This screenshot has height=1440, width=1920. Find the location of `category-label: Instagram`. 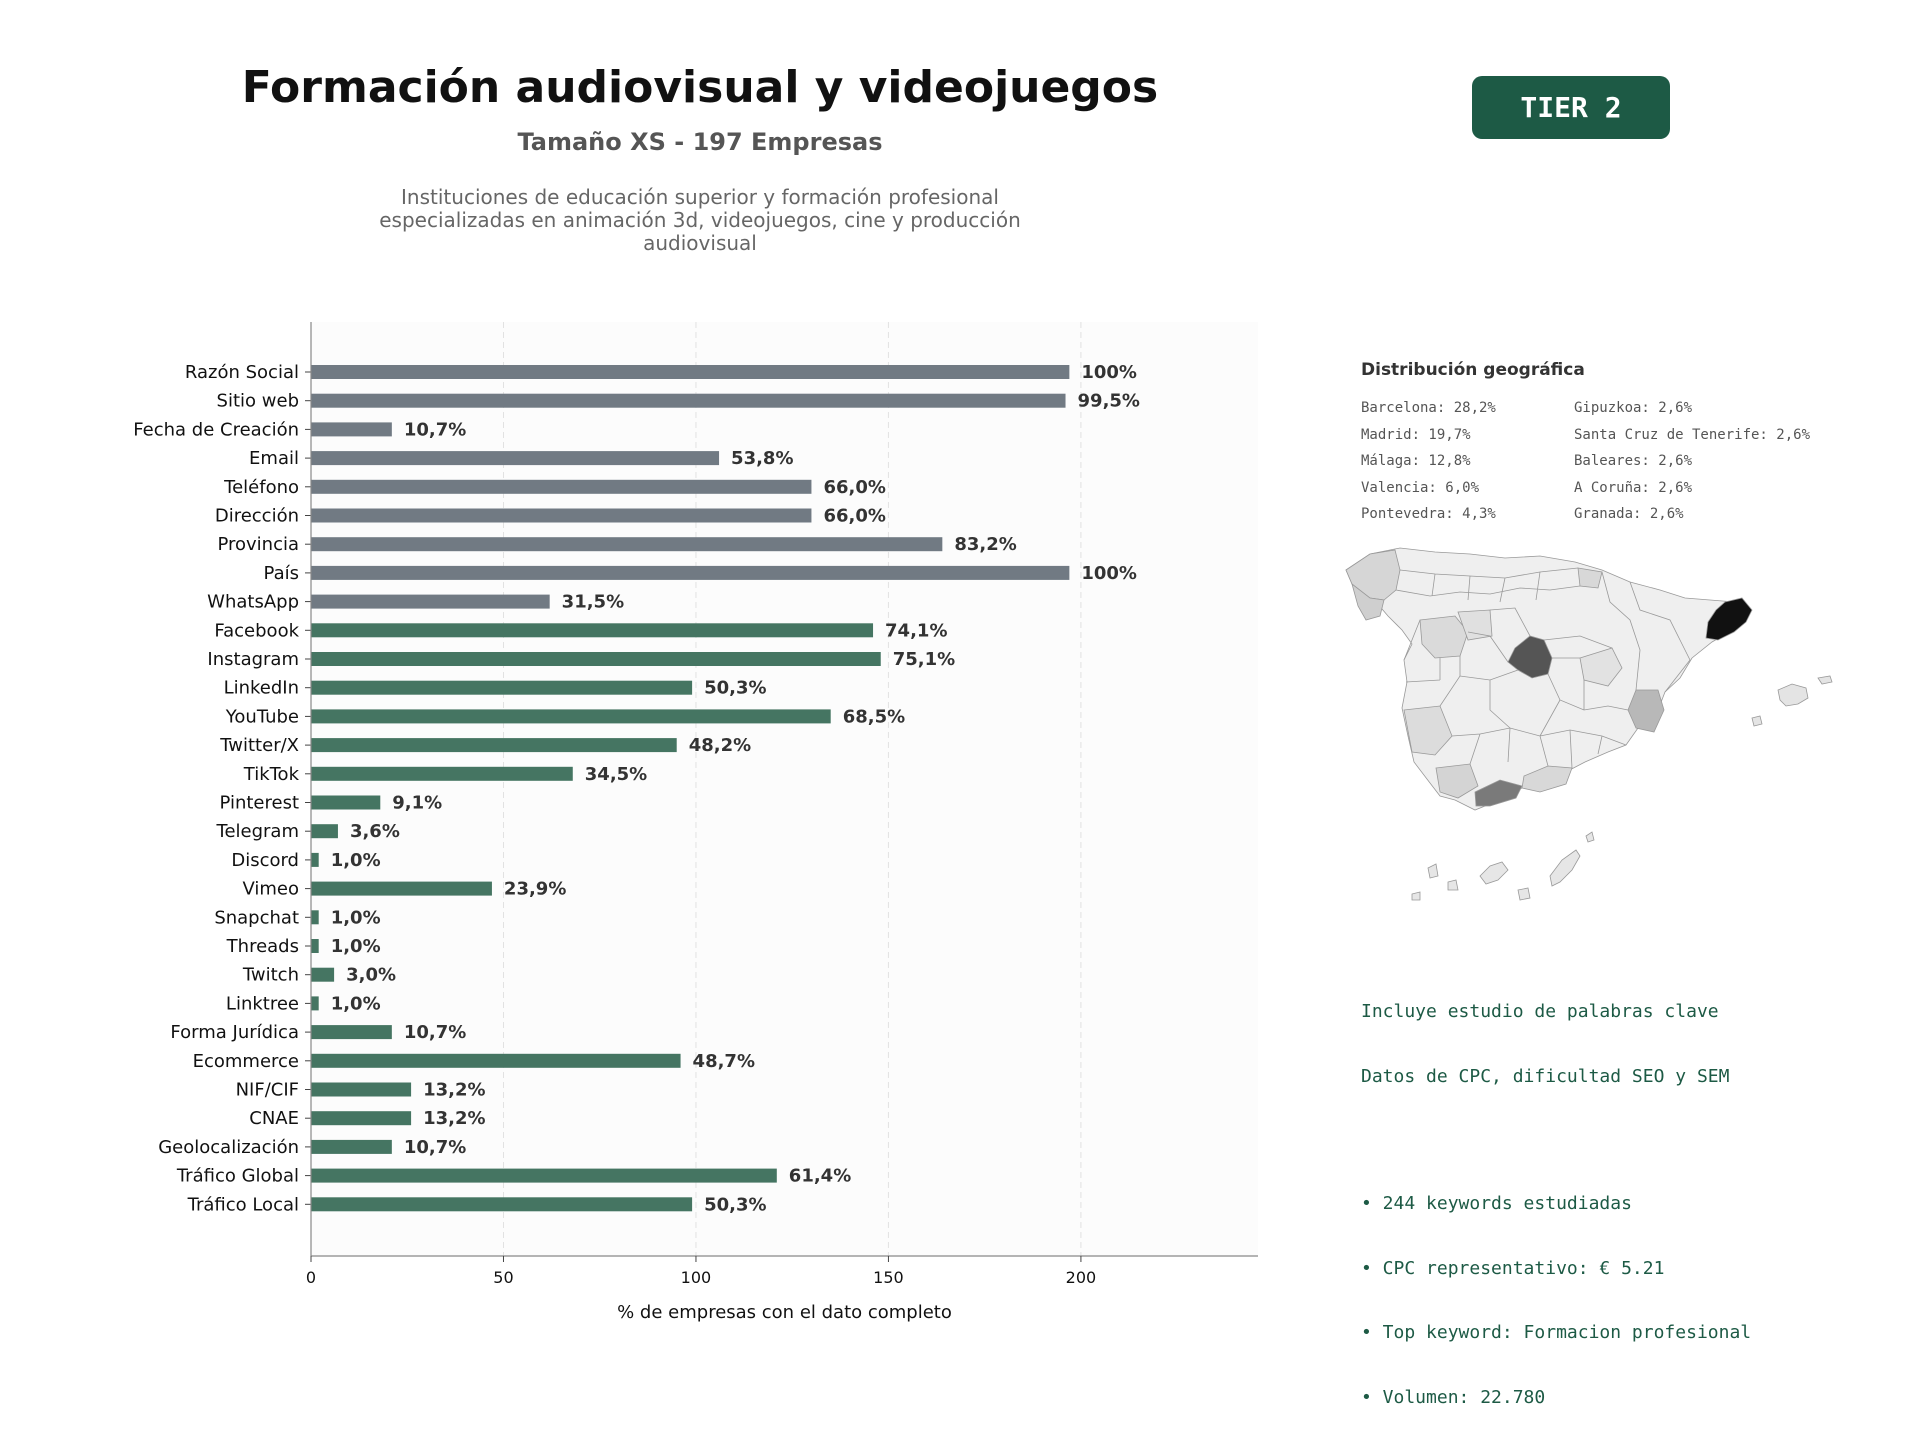

category-label: Instagram is located at coordinates (253, 659).